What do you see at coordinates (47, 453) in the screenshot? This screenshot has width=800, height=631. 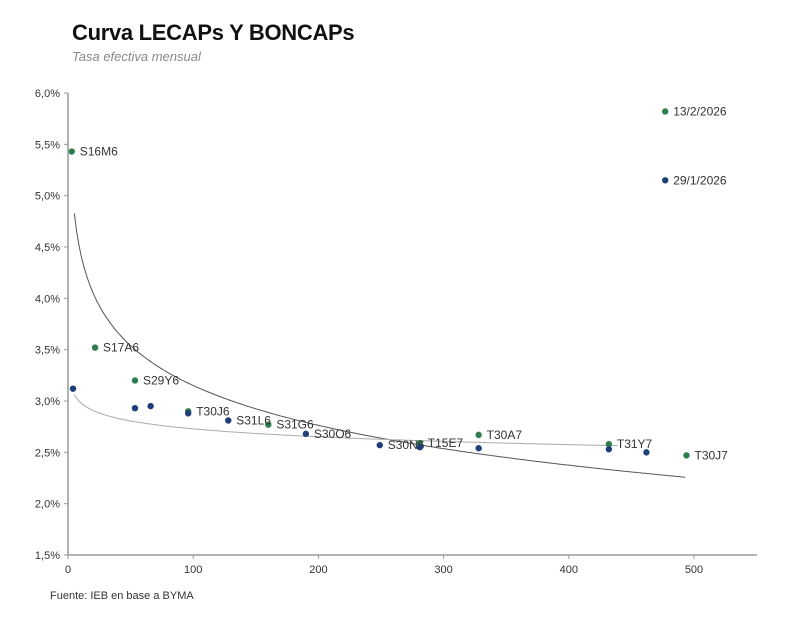 I see `y-tick-label: 2,5%` at bounding box center [47, 453].